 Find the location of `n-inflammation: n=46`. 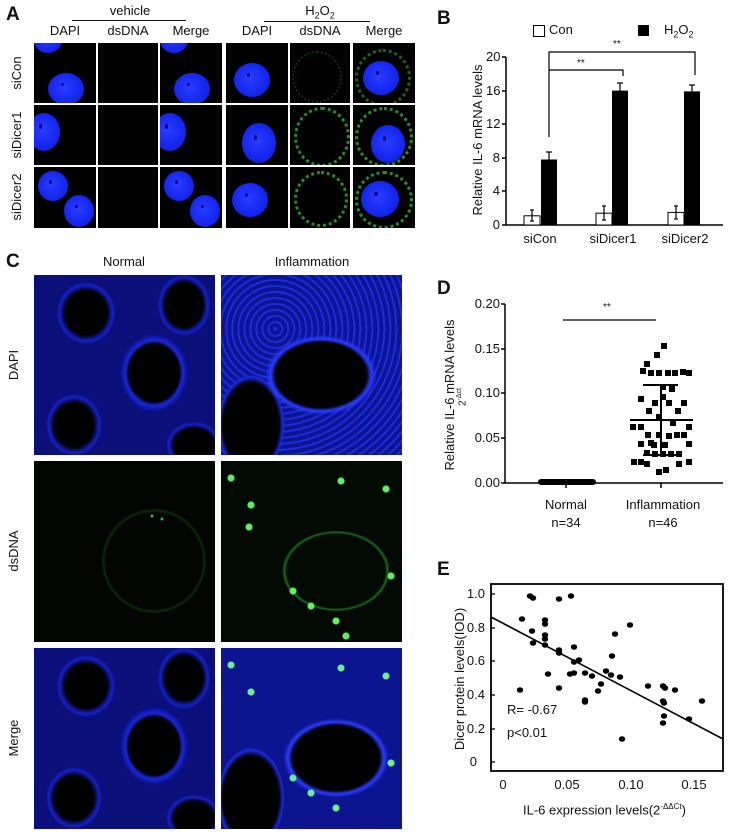

n-inflammation: n=46 is located at coordinates (663, 522).